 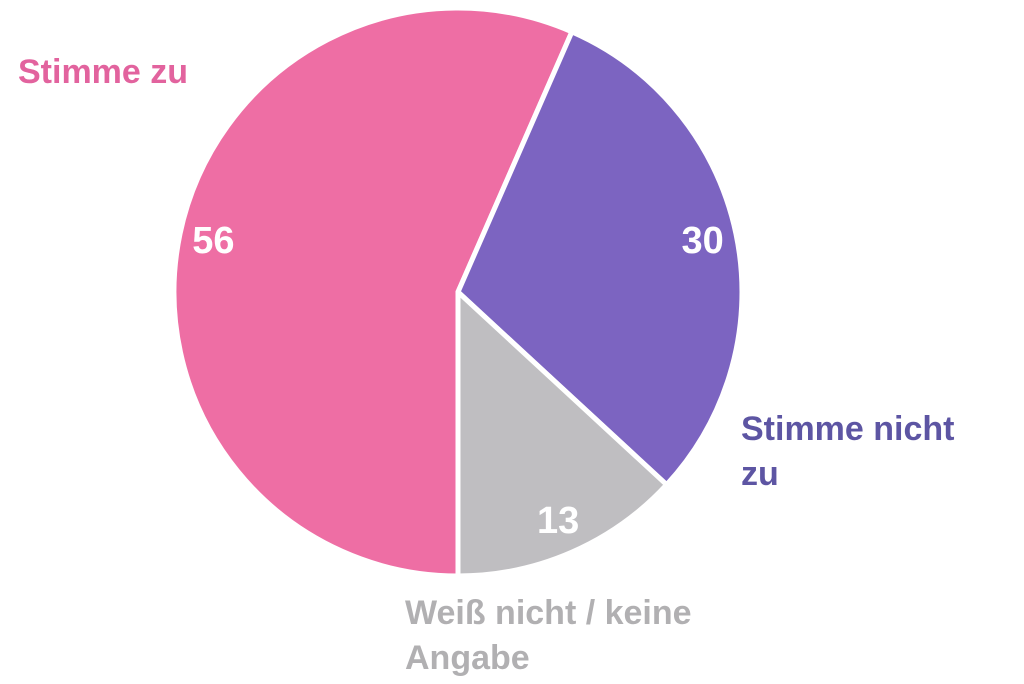 What do you see at coordinates (213, 241) in the screenshot?
I see `pie-value-label-stimme-zu: 56` at bounding box center [213, 241].